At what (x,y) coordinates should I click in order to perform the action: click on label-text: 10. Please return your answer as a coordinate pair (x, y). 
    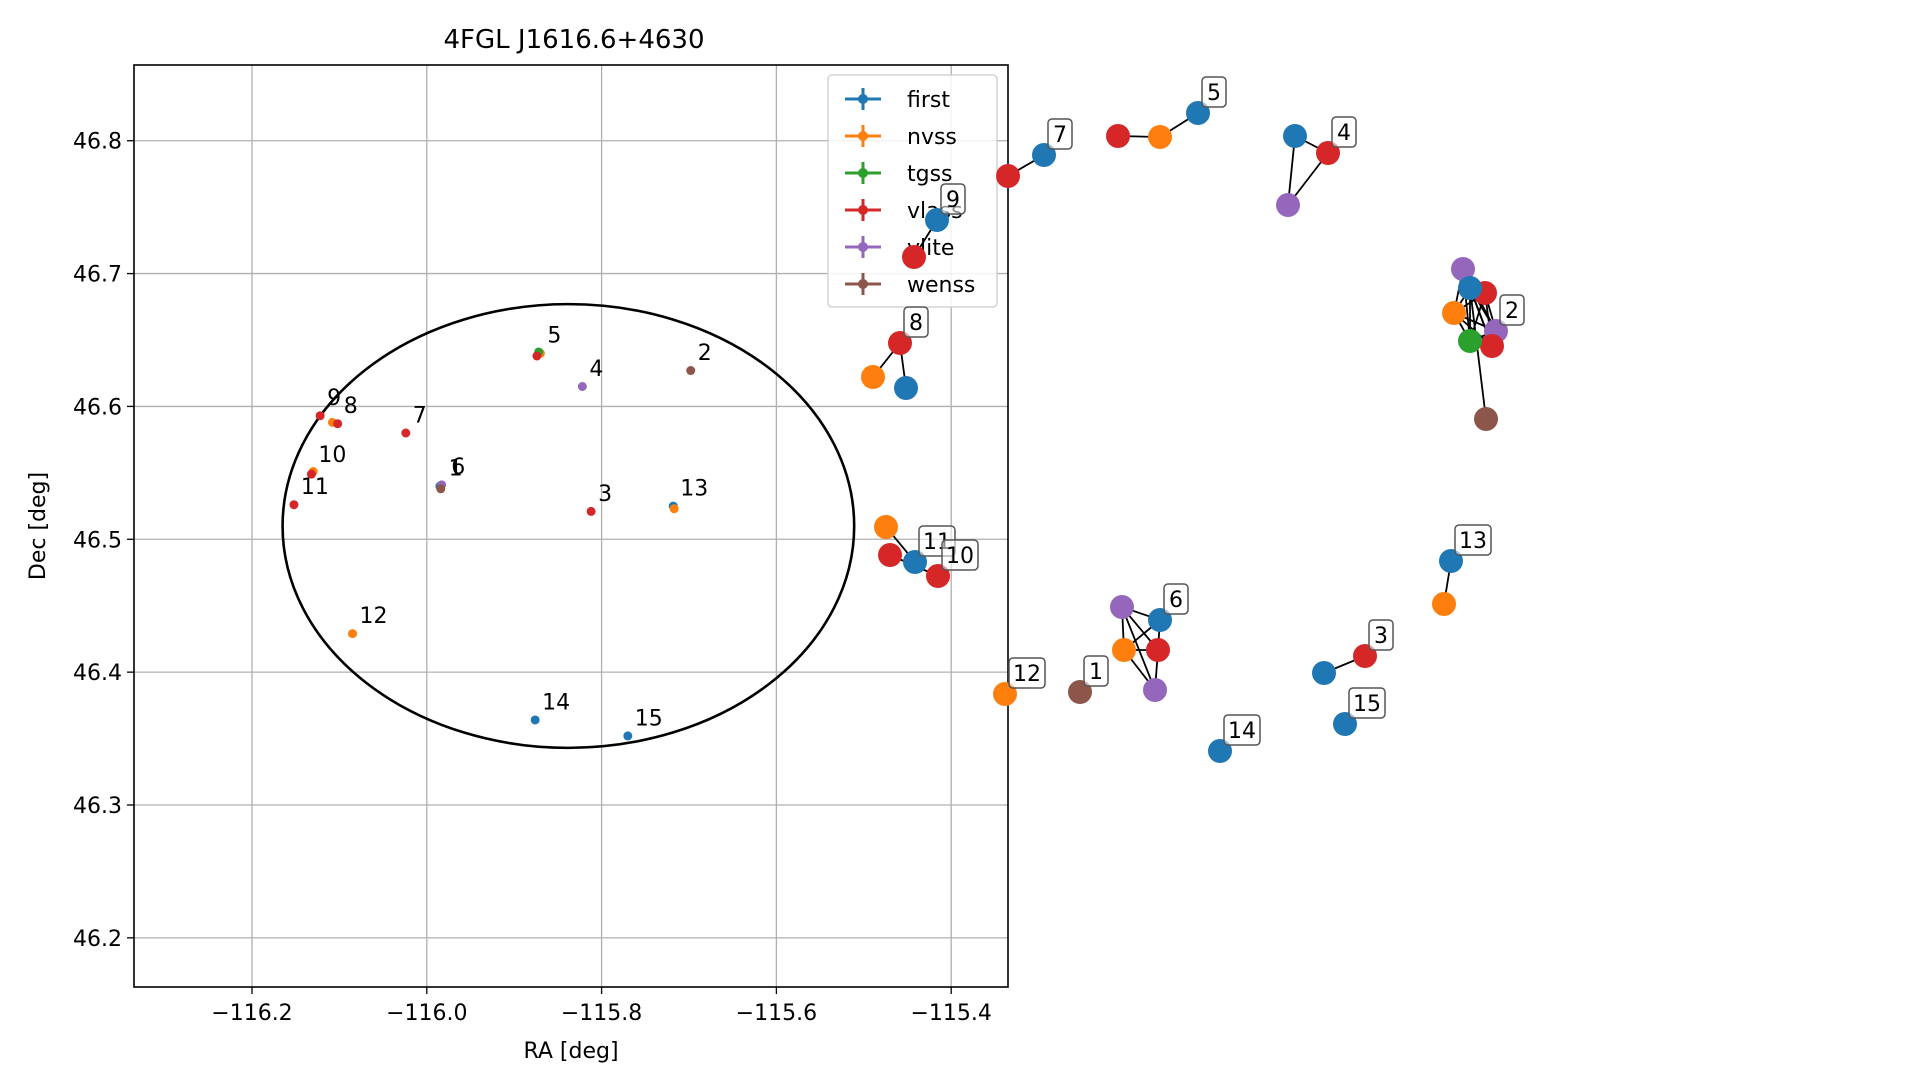
    Looking at the image, I should click on (960, 556).